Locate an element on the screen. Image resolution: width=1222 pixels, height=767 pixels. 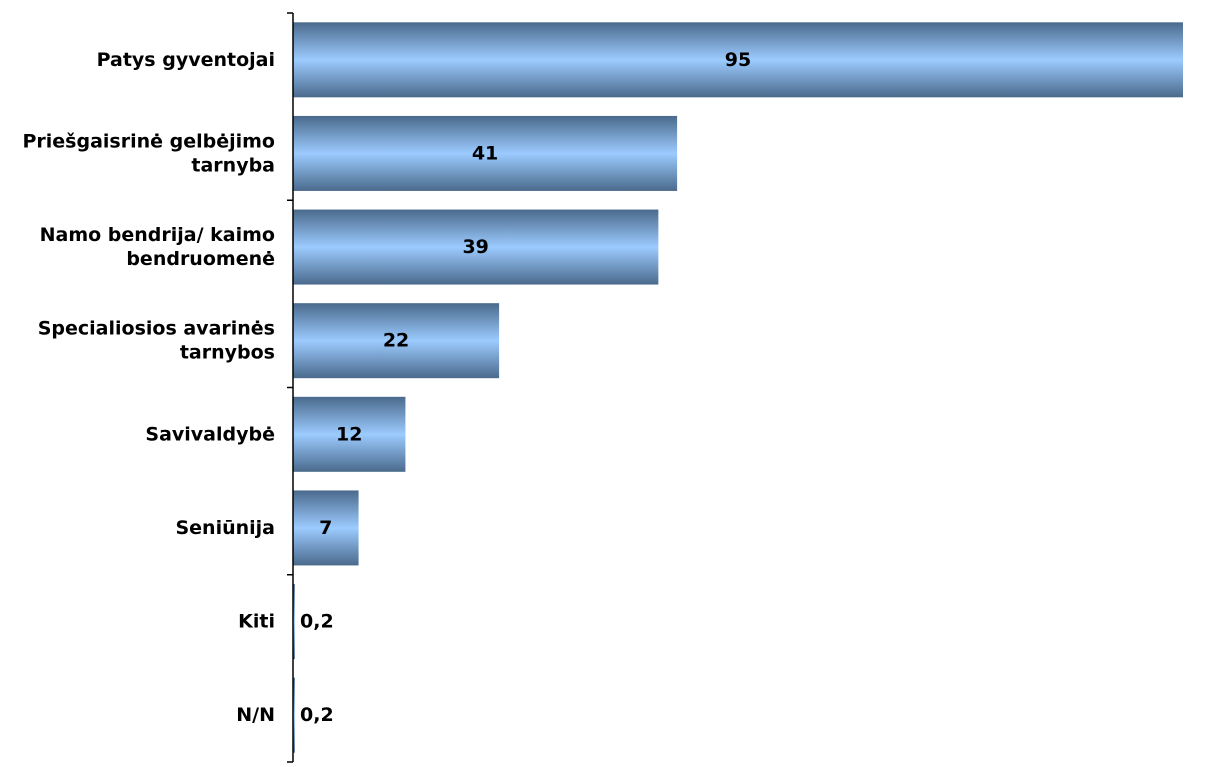
category-label-line: Savivaldybė is located at coordinates (210, 434).